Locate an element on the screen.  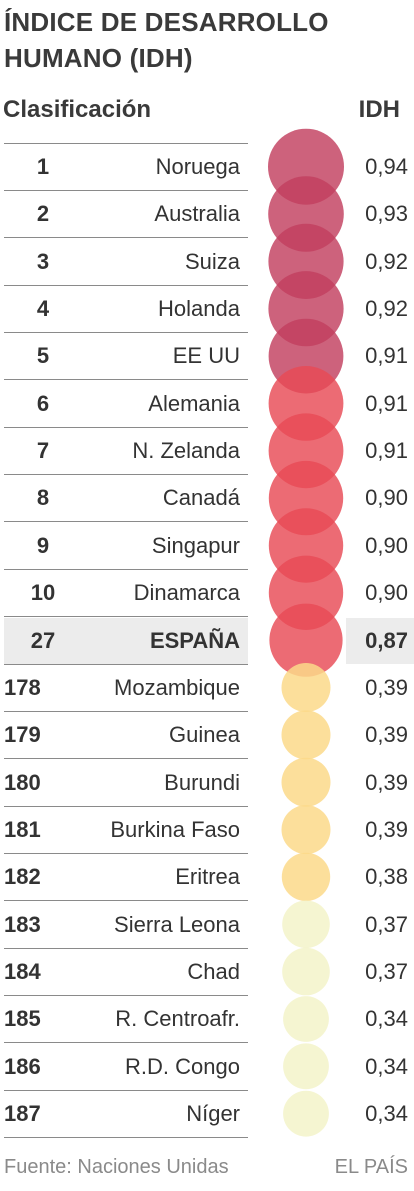
country-cell: R.D. Congo is located at coordinates (182, 1066).